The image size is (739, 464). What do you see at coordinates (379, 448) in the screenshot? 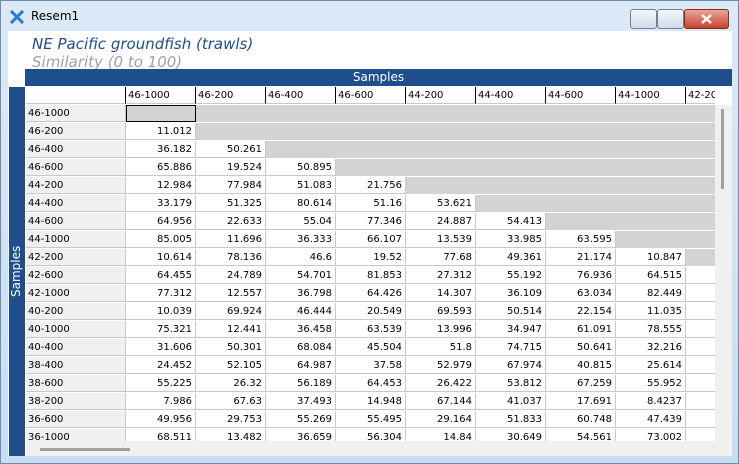
I see `horizontal-scrollbar` at bounding box center [379, 448].